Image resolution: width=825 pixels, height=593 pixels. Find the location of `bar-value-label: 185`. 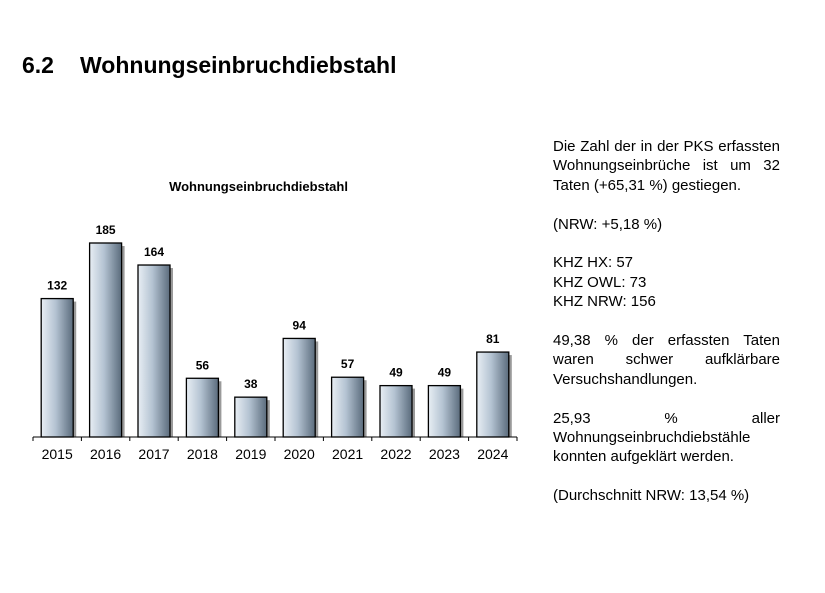

bar-value-label: 185 is located at coordinates (106, 230).